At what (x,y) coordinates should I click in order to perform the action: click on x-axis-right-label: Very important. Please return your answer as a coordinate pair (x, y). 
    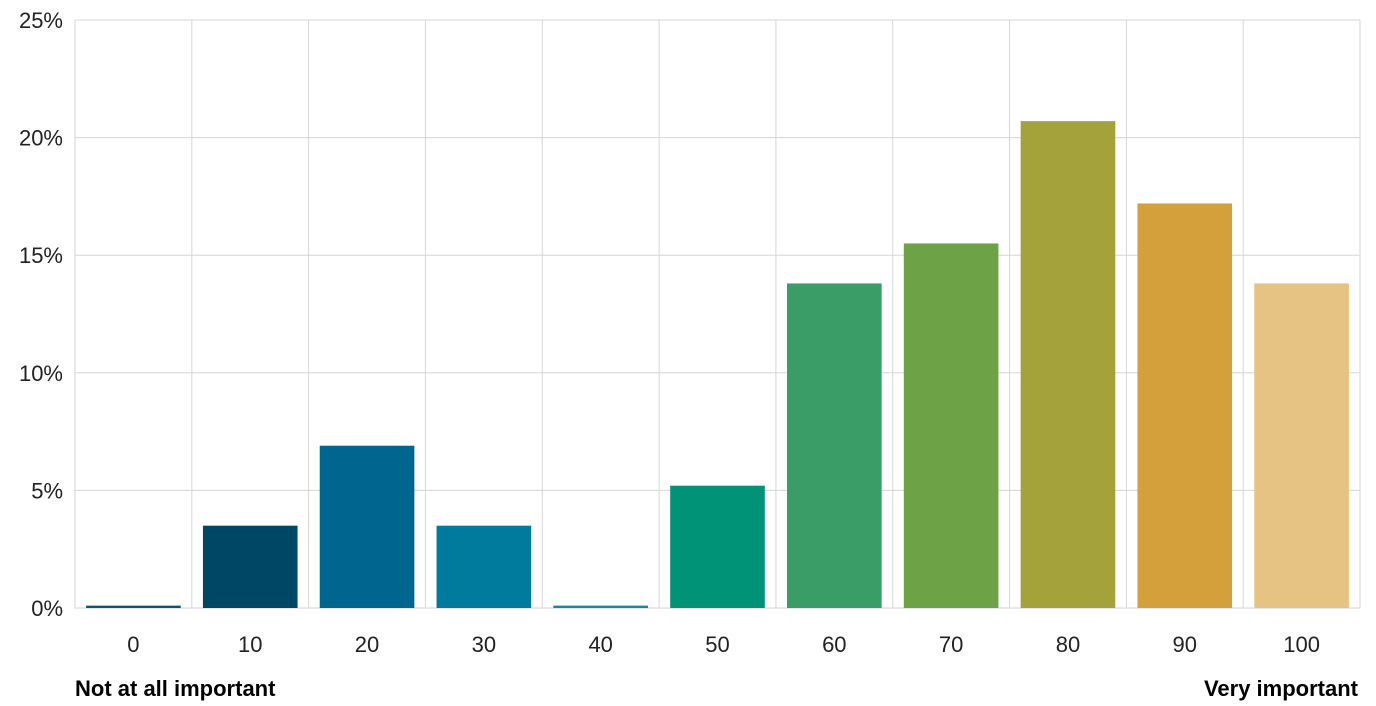
    Looking at the image, I should click on (1281, 688).